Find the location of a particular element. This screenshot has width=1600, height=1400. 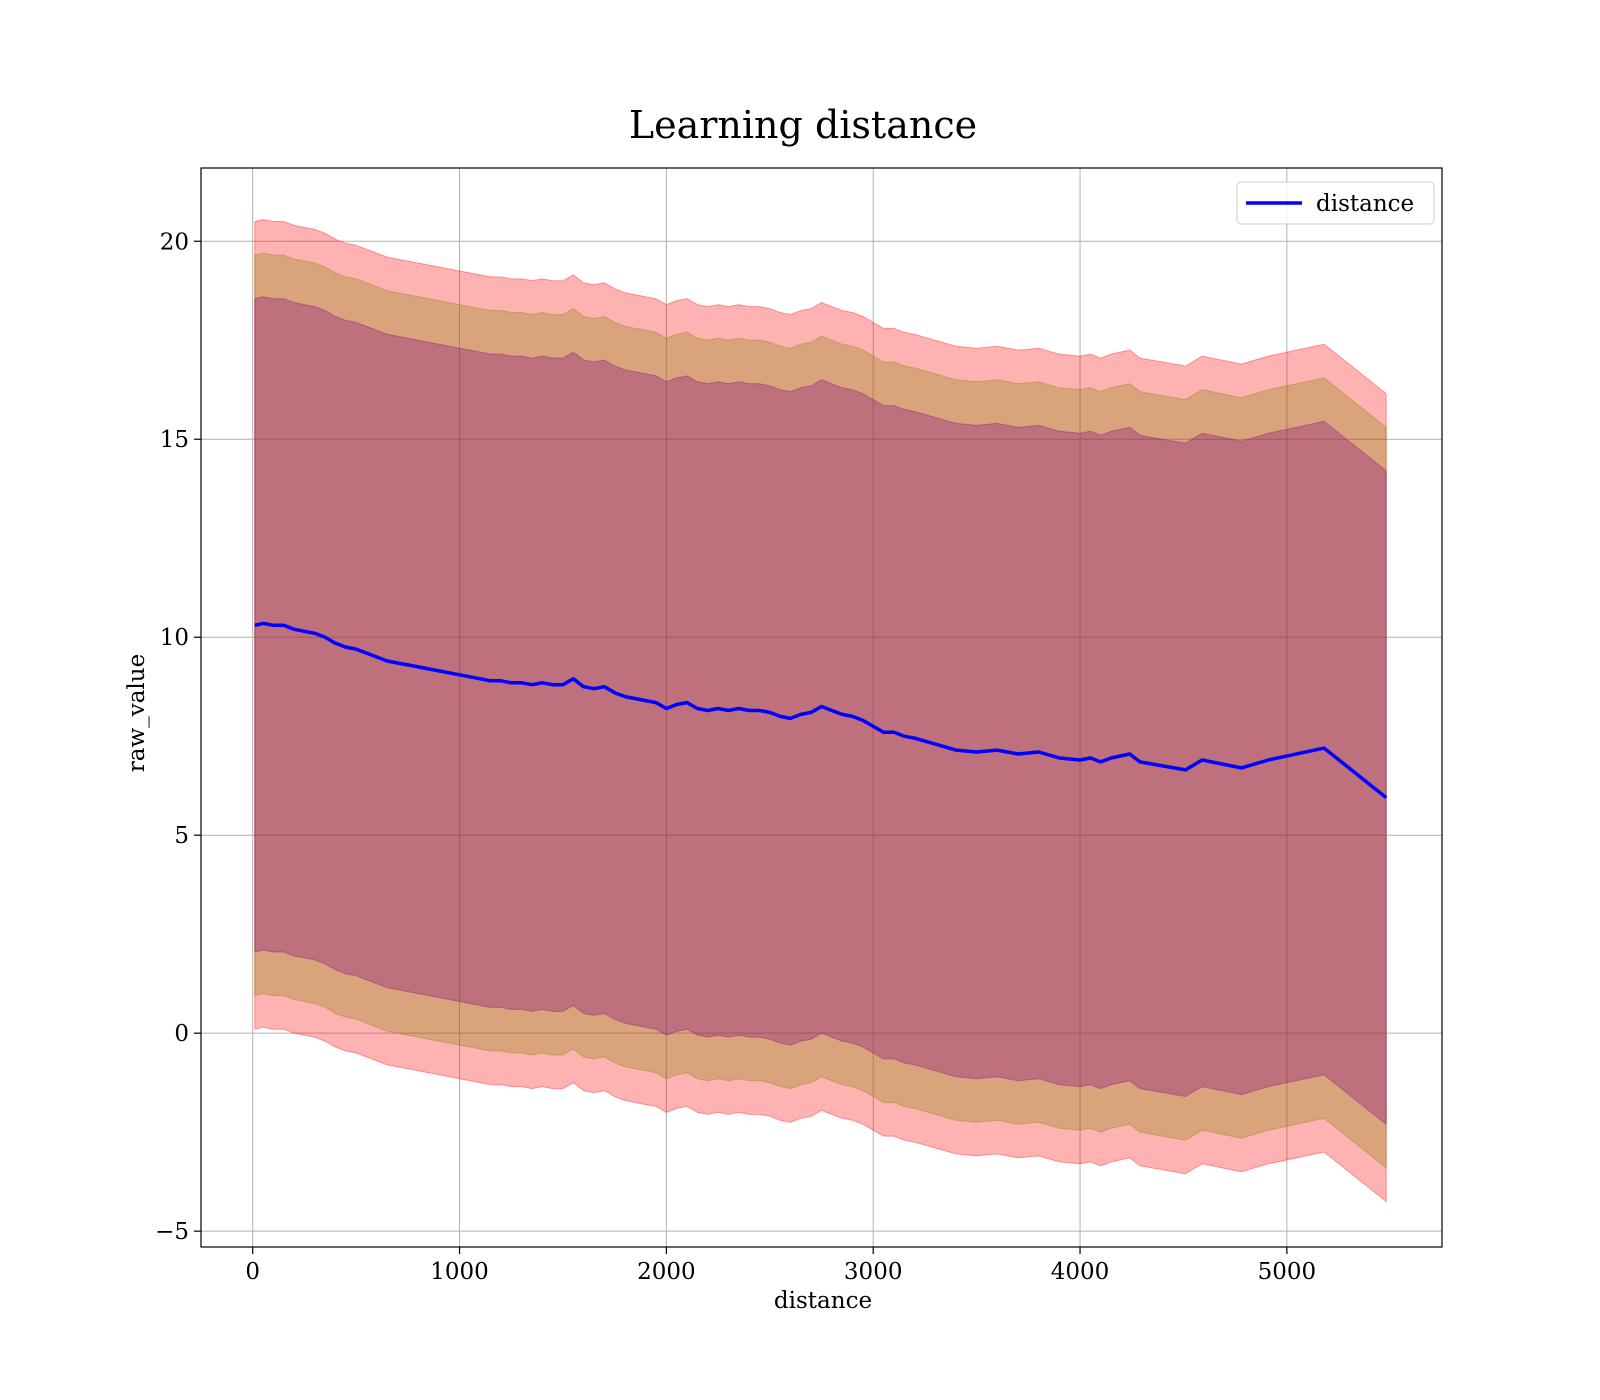

x-tick-label: 1000 is located at coordinates (459, 1272).